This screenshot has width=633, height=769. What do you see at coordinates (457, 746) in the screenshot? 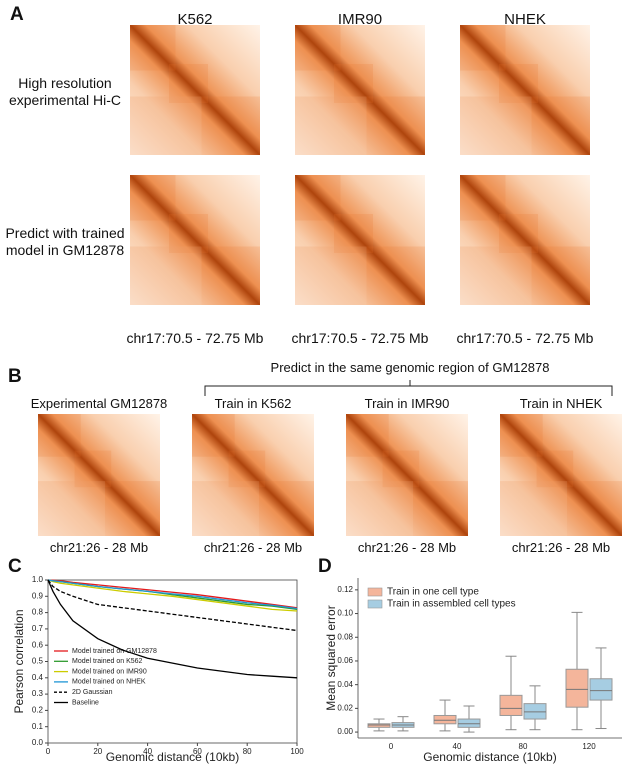
I see `x-tick-label: 40` at bounding box center [457, 746].